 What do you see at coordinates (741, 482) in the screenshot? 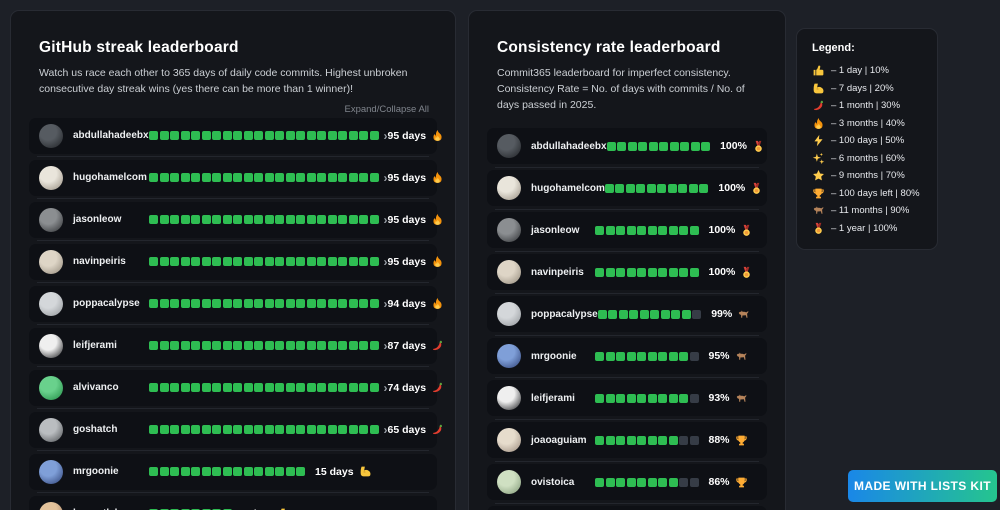
I see `trophy-icon` at bounding box center [741, 482].